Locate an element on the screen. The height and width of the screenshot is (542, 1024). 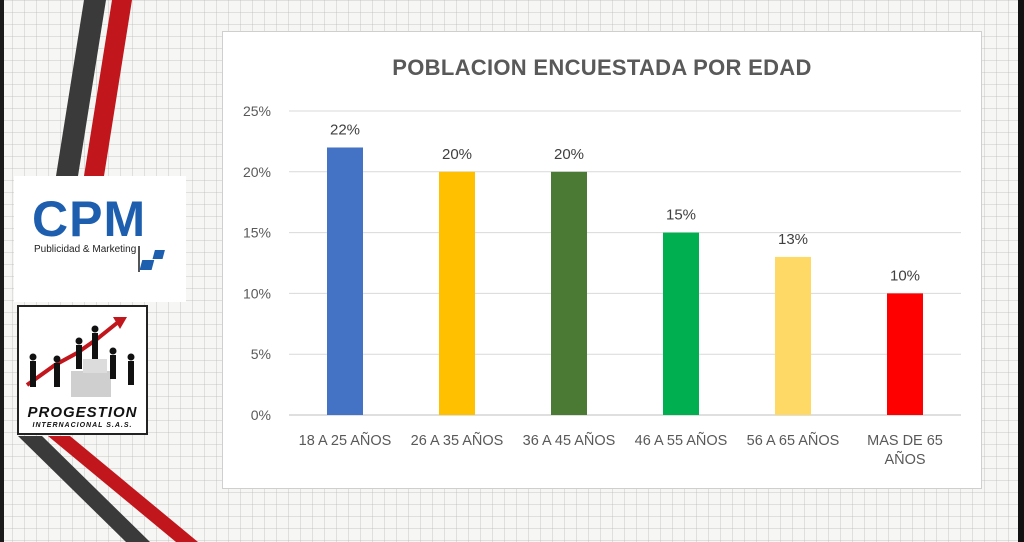
x-tick-label: 46 A 55 AÑOS is located at coordinates (681, 440).